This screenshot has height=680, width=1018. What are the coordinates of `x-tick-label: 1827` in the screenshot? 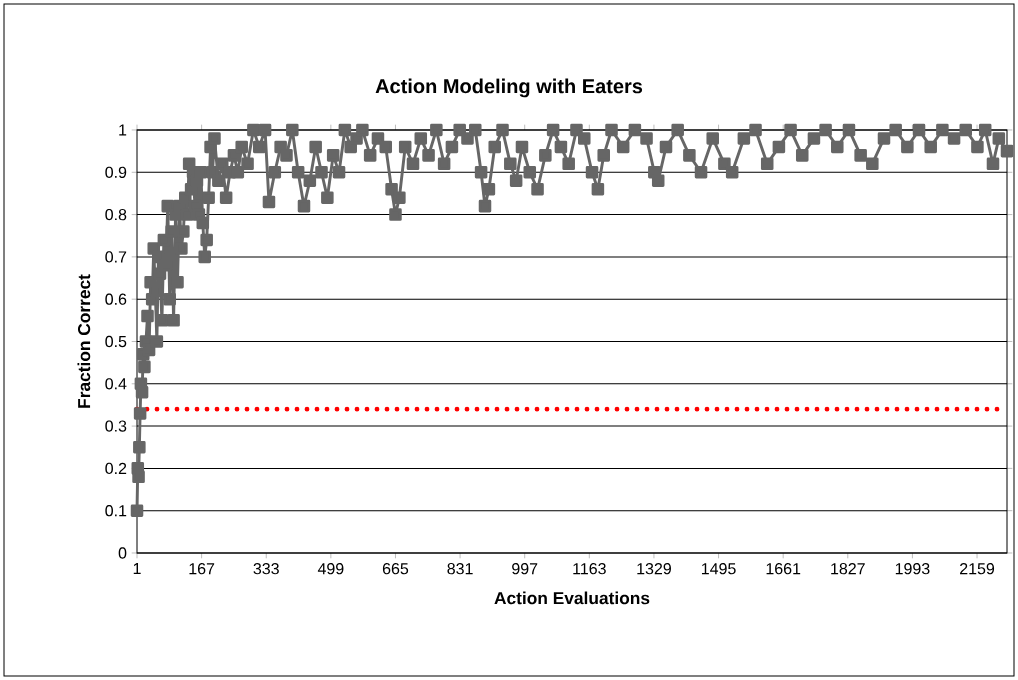 It's located at (848, 569).